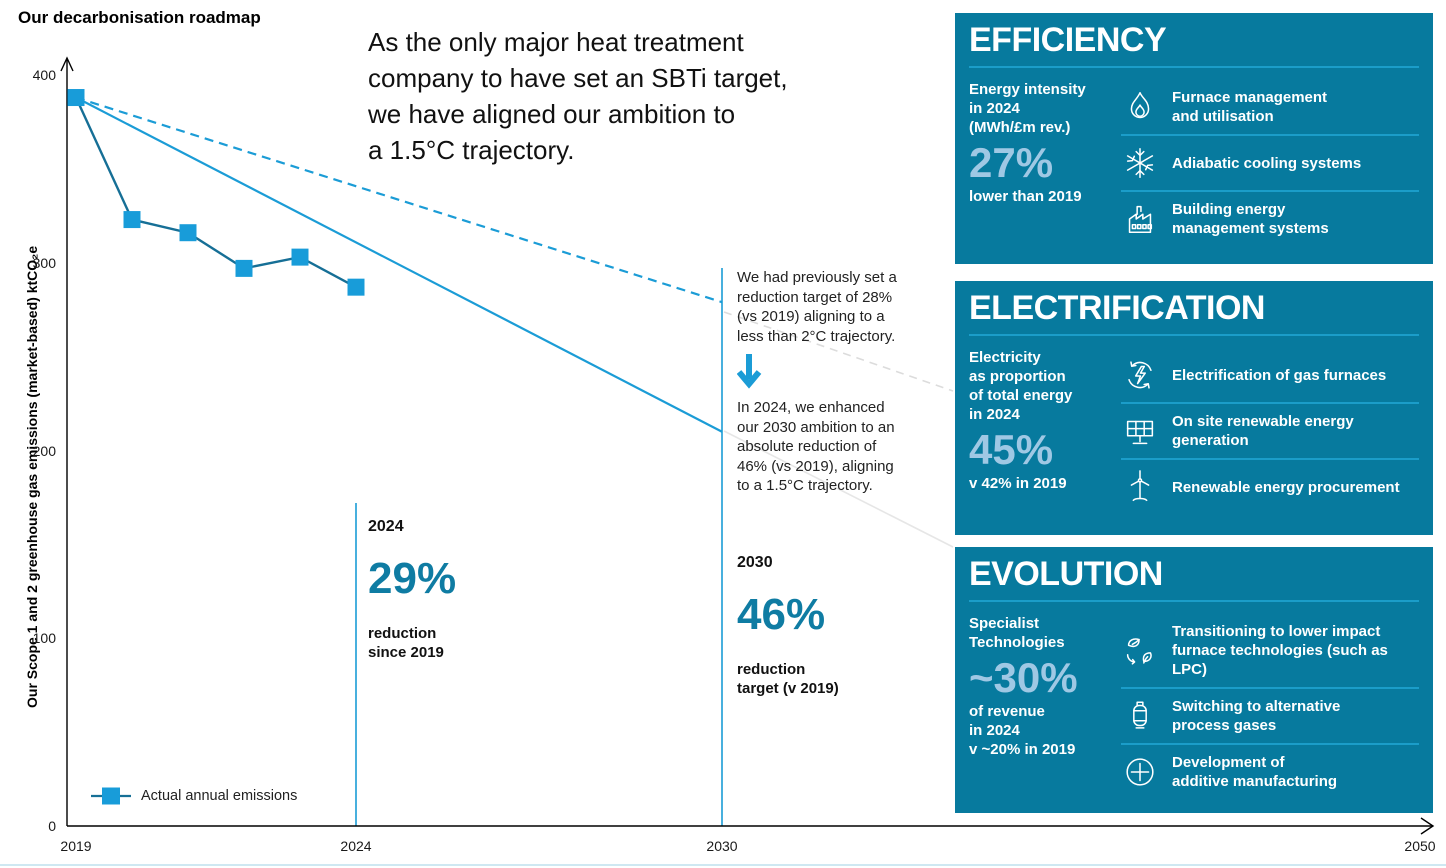 The image size is (1446, 868). Describe the element at coordinates (406, 643) in the screenshot. I see `stat-2024-caption: reduction since 2019` at that location.